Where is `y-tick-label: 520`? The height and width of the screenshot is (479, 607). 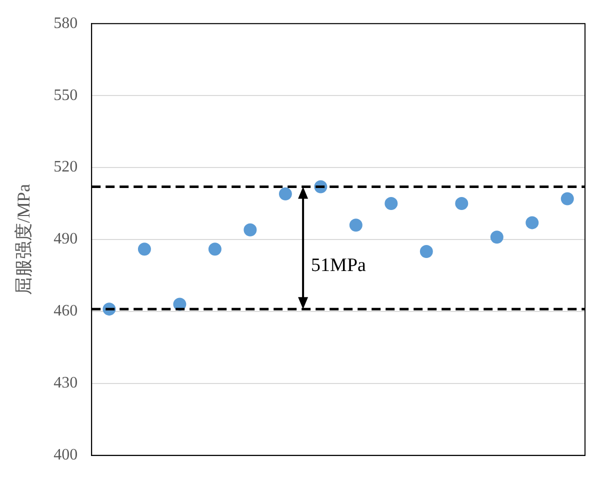
y-tick-label: 520 is located at coordinates (66, 167).